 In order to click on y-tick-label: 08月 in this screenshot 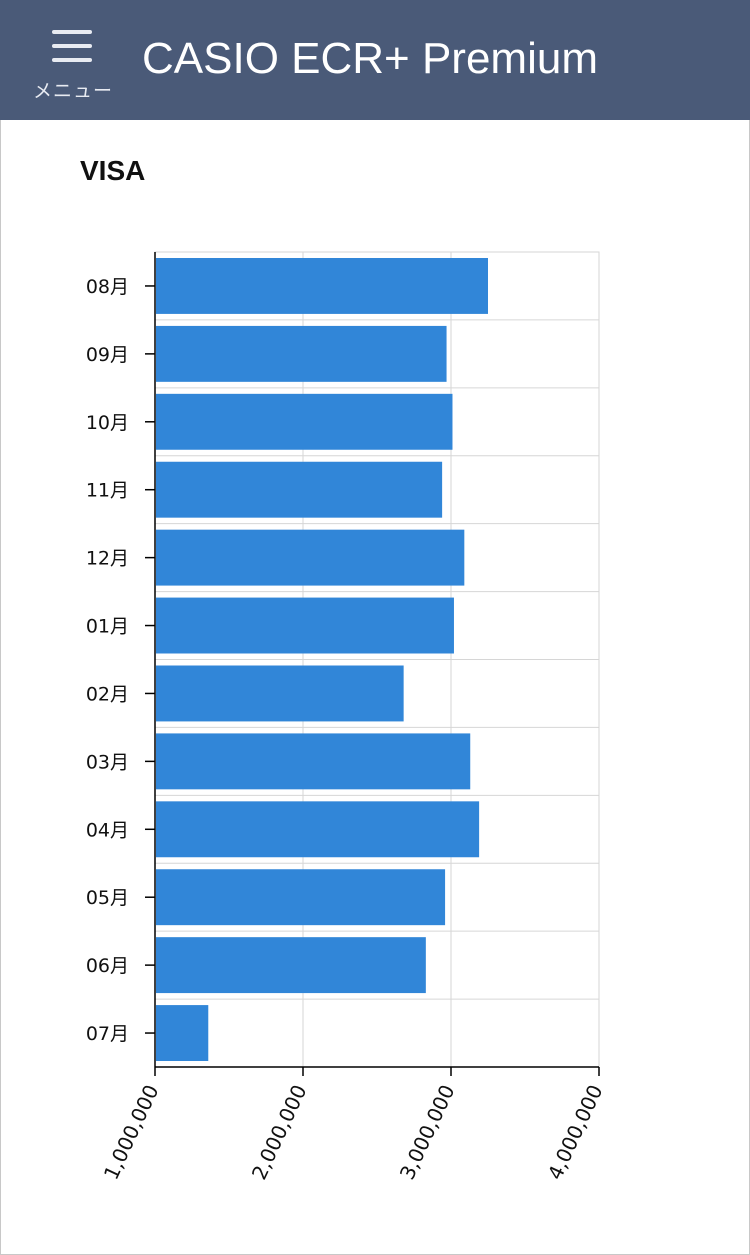, I will do `click(107, 287)`.